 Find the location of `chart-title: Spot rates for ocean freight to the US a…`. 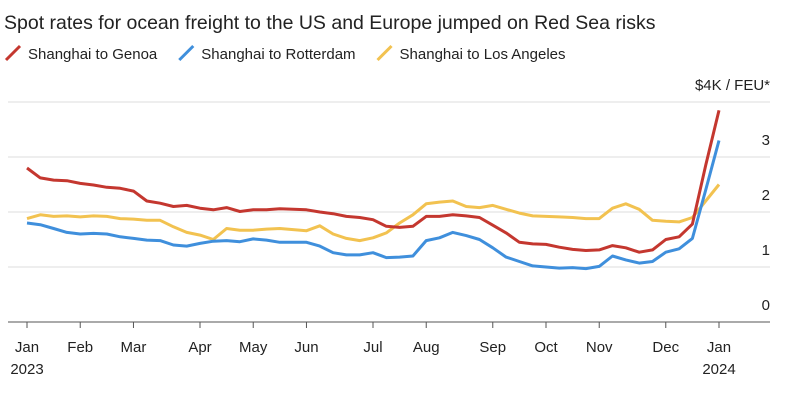

chart-title: Spot rates for ocean freight to the US a… is located at coordinates (330, 23).